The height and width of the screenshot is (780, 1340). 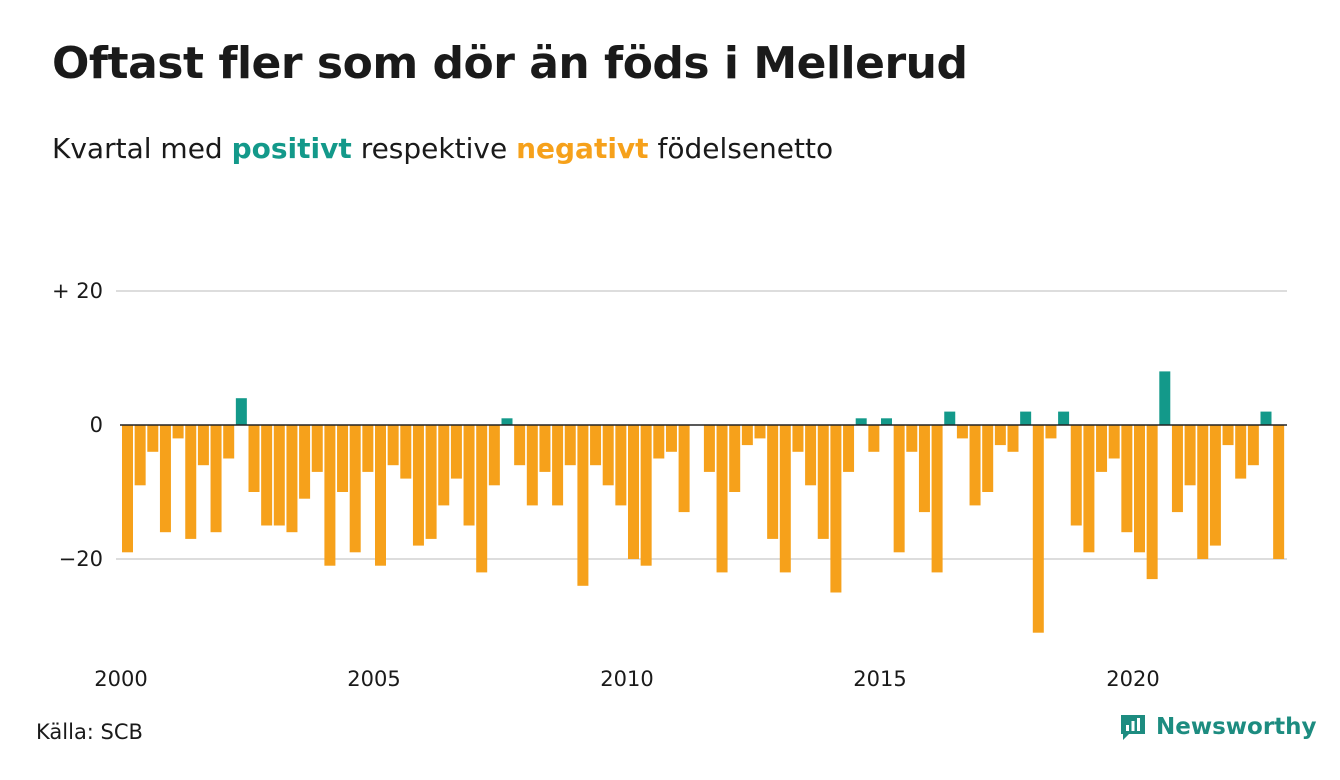 I want to click on x-tick-label: 2005, so click(x=373, y=679).